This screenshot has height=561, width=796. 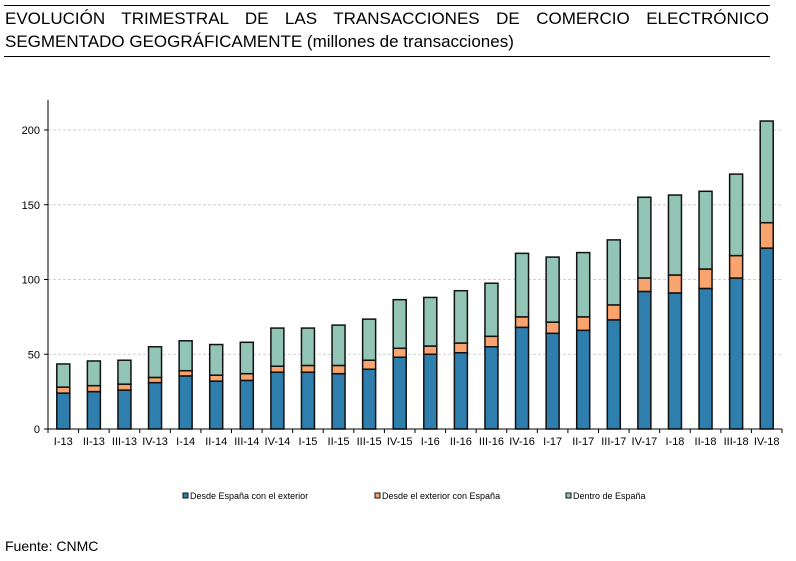 I want to click on x-tick-label: I-15, so click(x=307, y=442).